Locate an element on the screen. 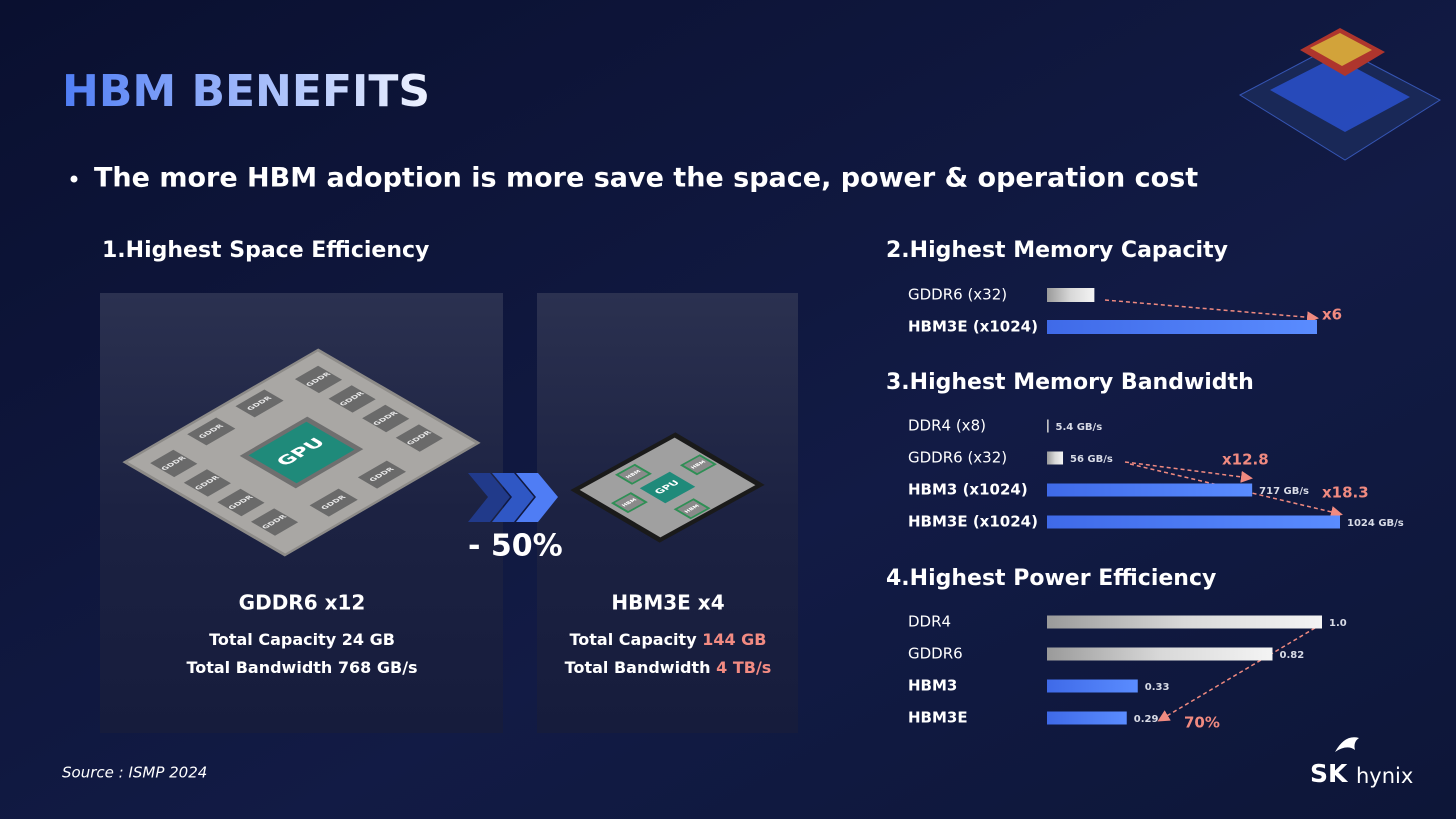  chevrons is located at coordinates (513, 497).